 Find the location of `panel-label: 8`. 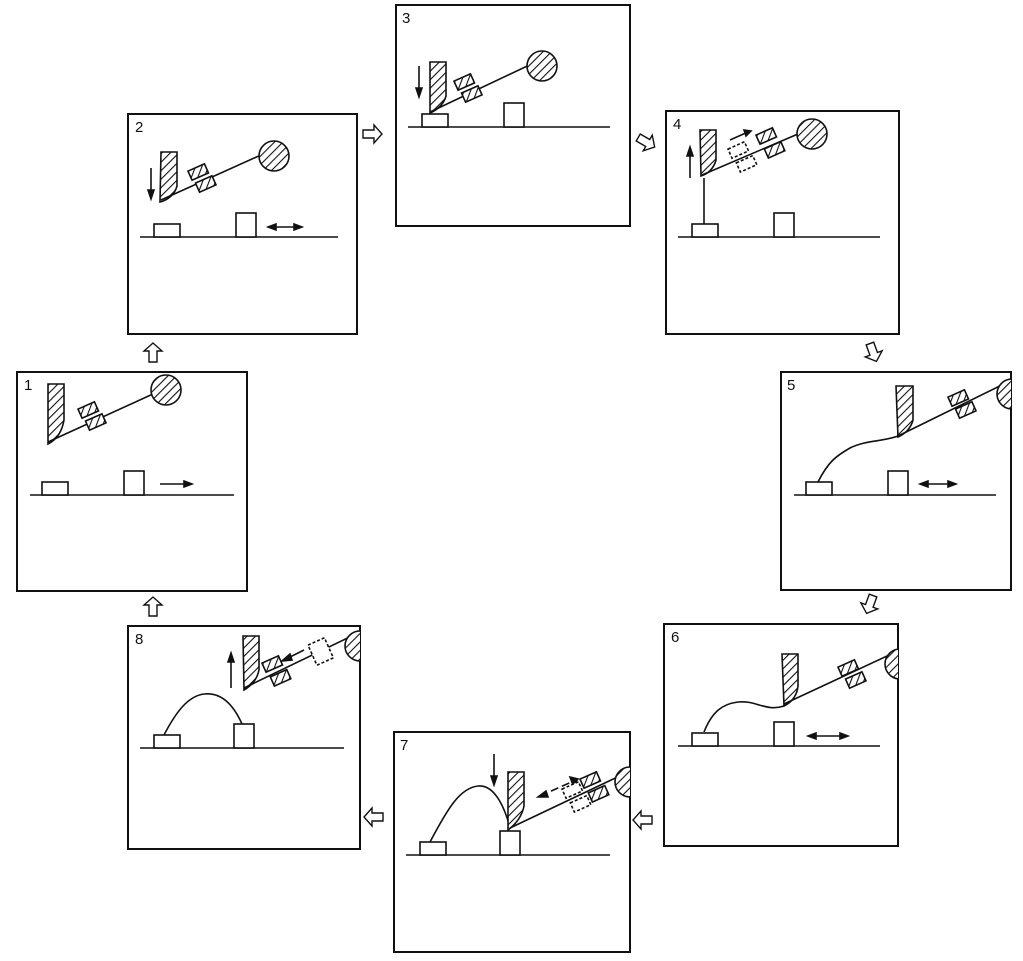

panel-label: 8 is located at coordinates (139, 639).